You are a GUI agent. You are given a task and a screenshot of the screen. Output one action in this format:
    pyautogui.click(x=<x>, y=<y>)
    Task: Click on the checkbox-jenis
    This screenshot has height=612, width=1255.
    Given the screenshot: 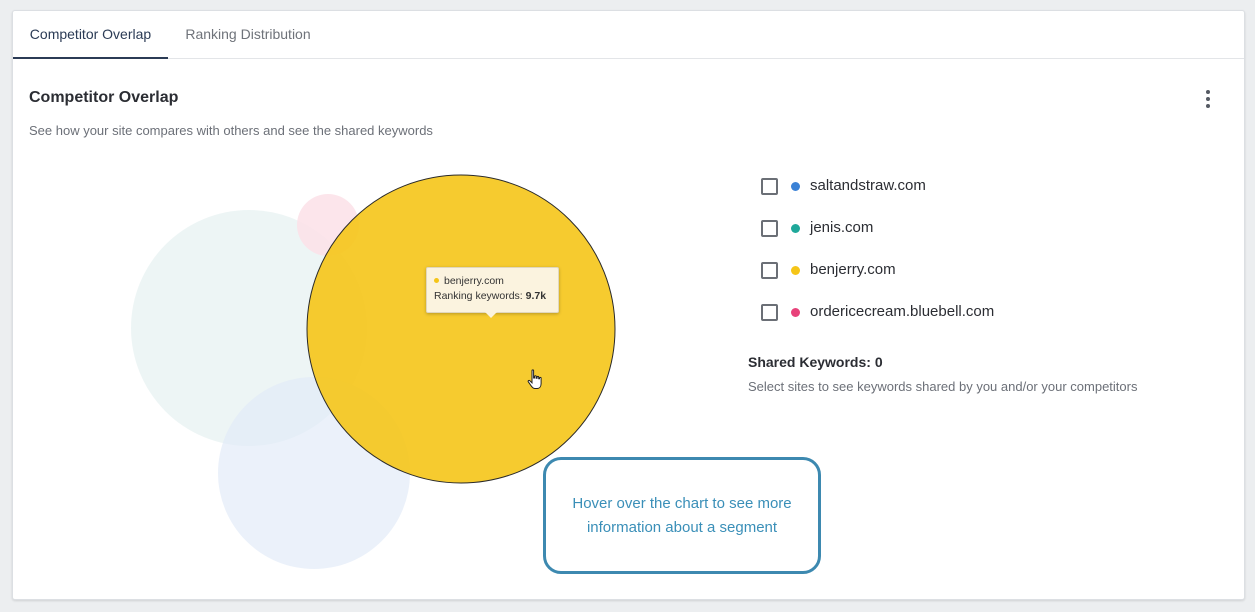 What is the action you would take?
    pyautogui.click(x=769, y=228)
    